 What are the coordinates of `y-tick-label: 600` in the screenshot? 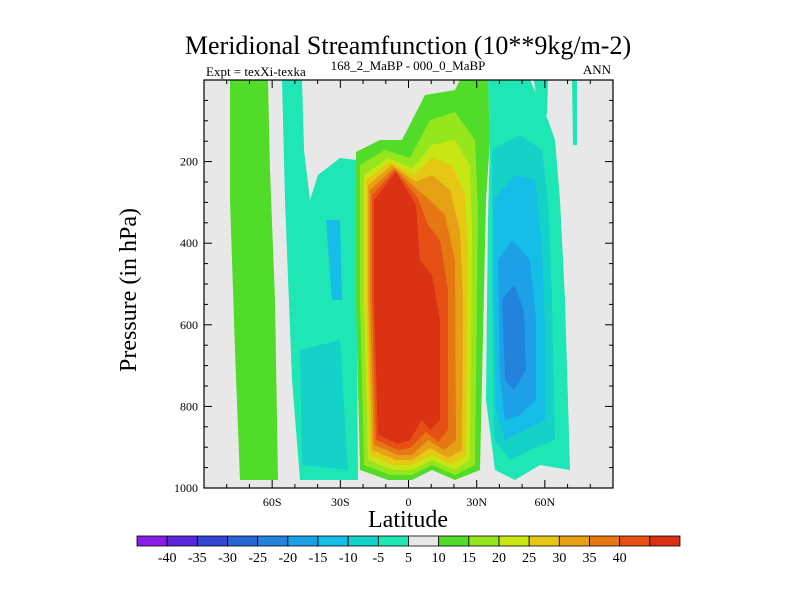 It's located at (189, 325).